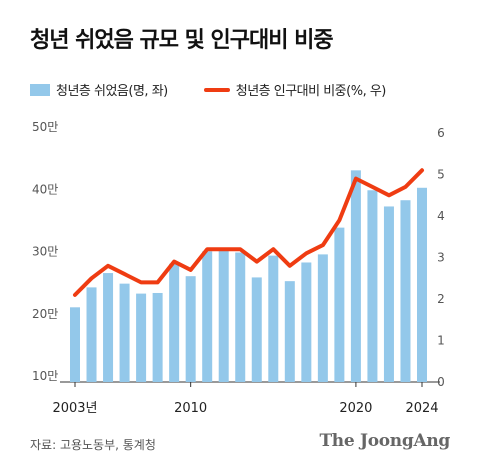  I want to click on legend-bar-swatch, so click(40, 89).